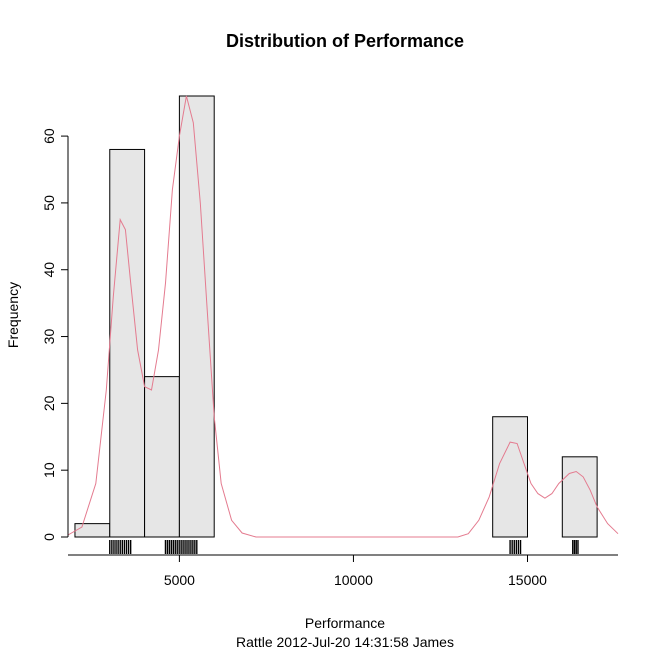  What do you see at coordinates (353, 580) in the screenshot?
I see `x-tick-label: 10000` at bounding box center [353, 580].